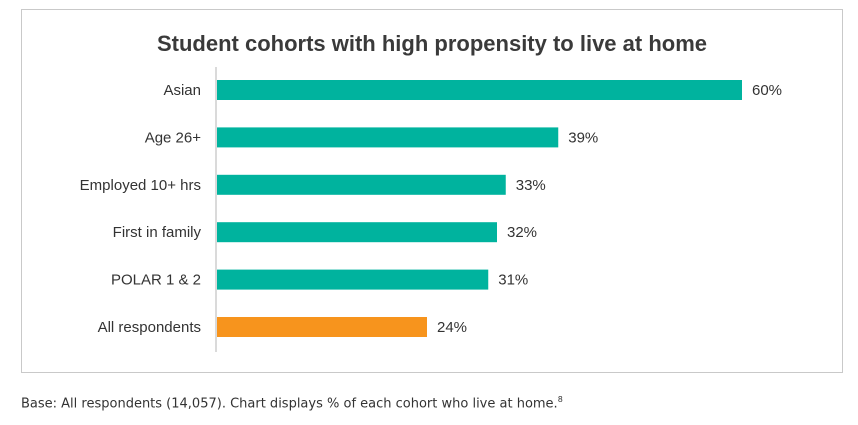 This screenshot has width=858, height=425. Describe the element at coordinates (322, 327) in the screenshot. I see `bar-all-respondents` at that location.